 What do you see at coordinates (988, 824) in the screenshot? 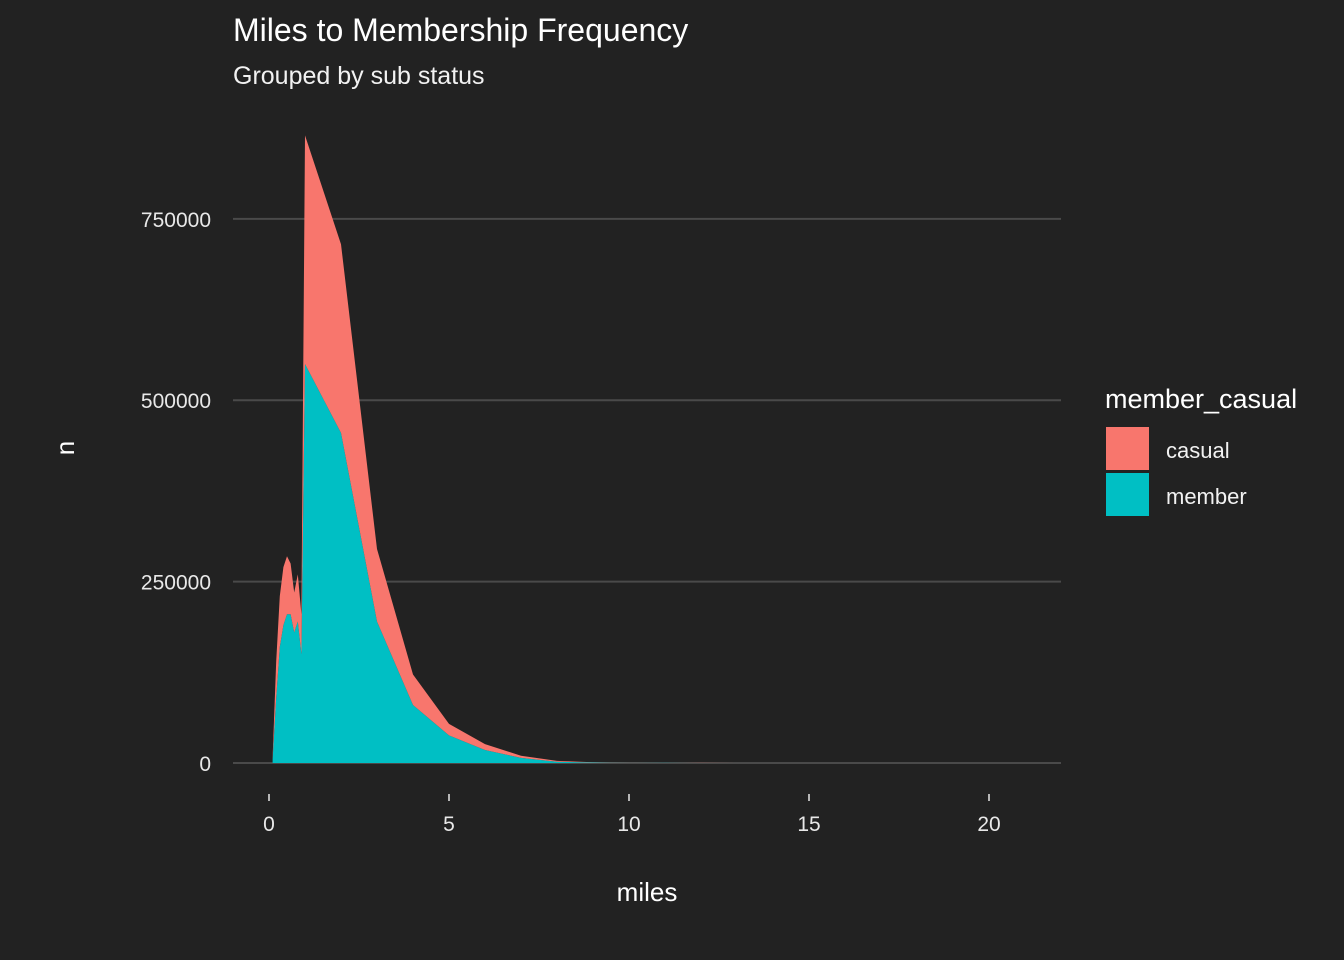
I see `x-tick-label-4: 20` at bounding box center [988, 824].